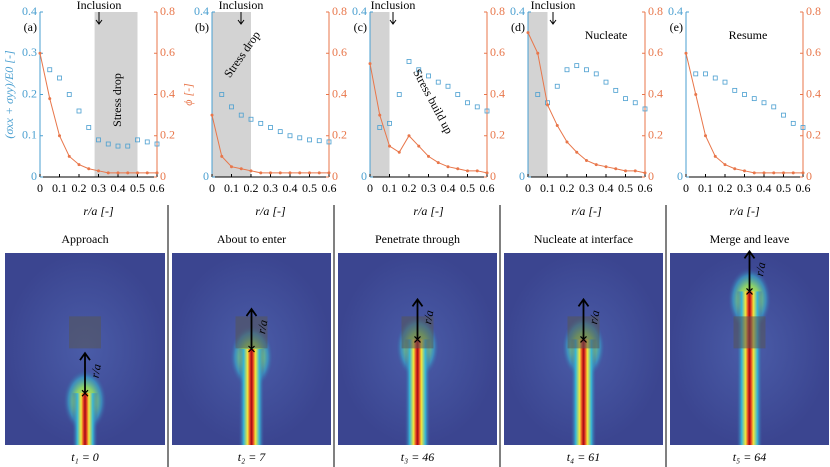 The height and width of the screenshot is (467, 830). Describe the element at coordinates (584, 457) in the screenshot. I see `snapshot-time: t₄ = 61` at that location.